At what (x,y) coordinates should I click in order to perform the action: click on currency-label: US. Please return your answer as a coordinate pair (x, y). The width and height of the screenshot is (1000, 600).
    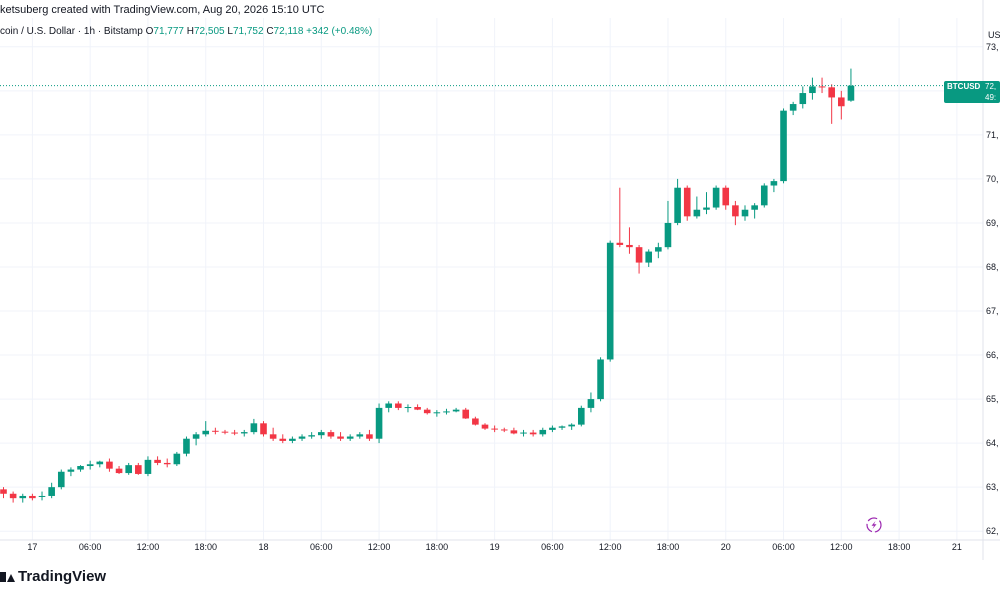
    Looking at the image, I should click on (994, 35).